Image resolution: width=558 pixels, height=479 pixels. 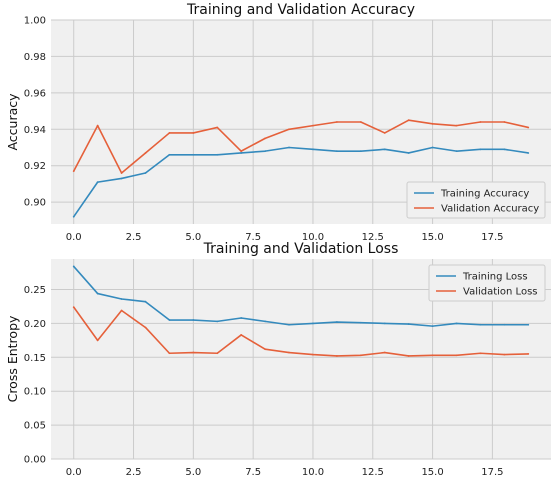 What do you see at coordinates (35, 426) in the screenshot?
I see `y-tick-label: 0.05` at bounding box center [35, 426].